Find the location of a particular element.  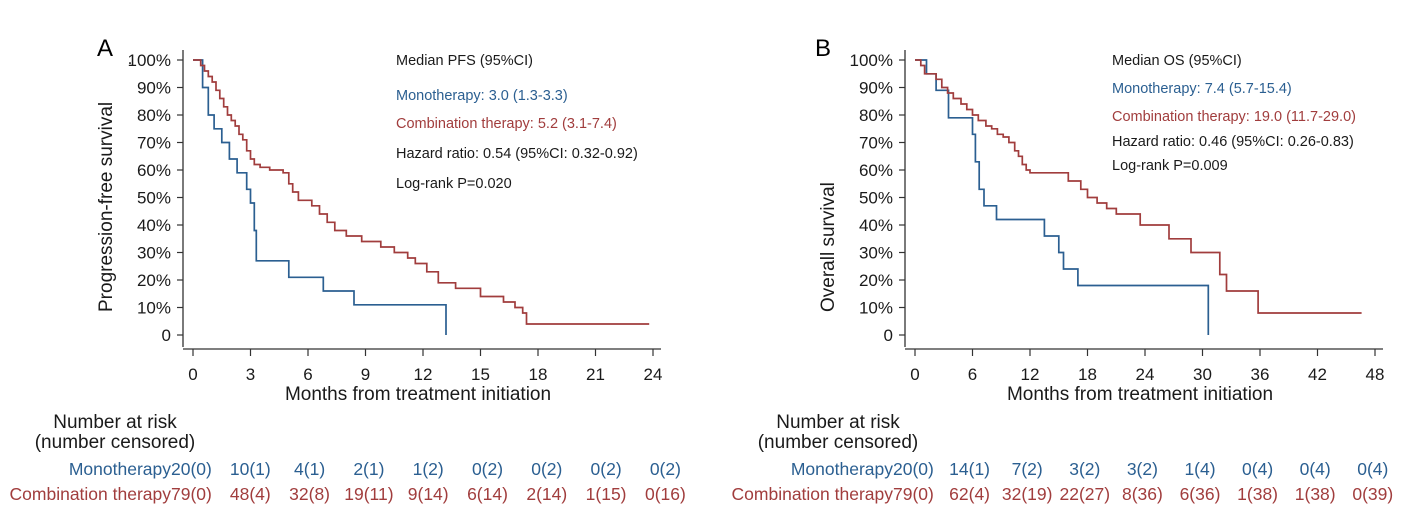

risk-cell: 62(4) is located at coordinates (969, 494).